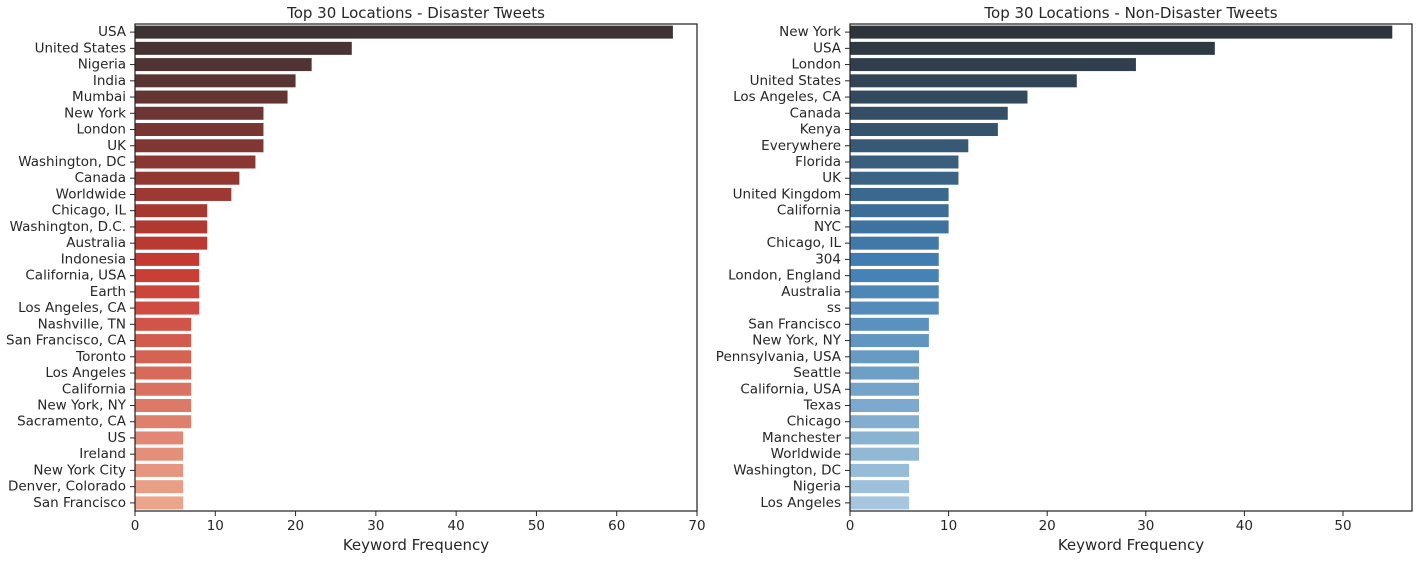 The height and width of the screenshot is (563, 1423). Describe the element at coordinates (885, 405) in the screenshot. I see `bar-texas` at that location.